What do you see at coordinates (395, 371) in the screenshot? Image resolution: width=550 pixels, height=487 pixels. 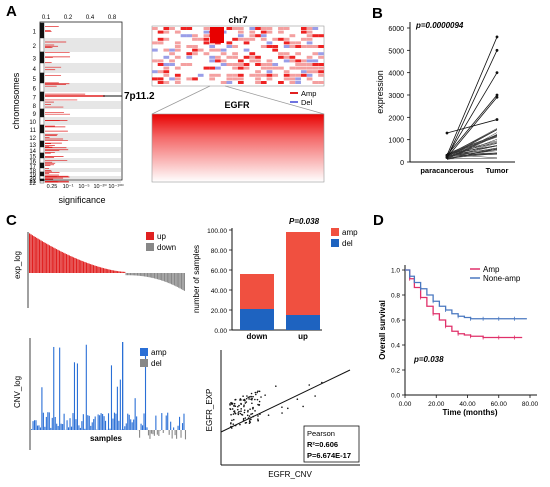 I see `d-ytick-label: 0.2` at bounding box center [395, 371].